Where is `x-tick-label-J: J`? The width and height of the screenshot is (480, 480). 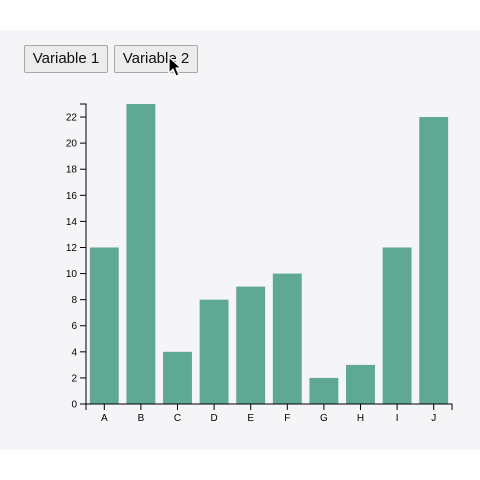 x-tick-label-J: J is located at coordinates (433, 418).